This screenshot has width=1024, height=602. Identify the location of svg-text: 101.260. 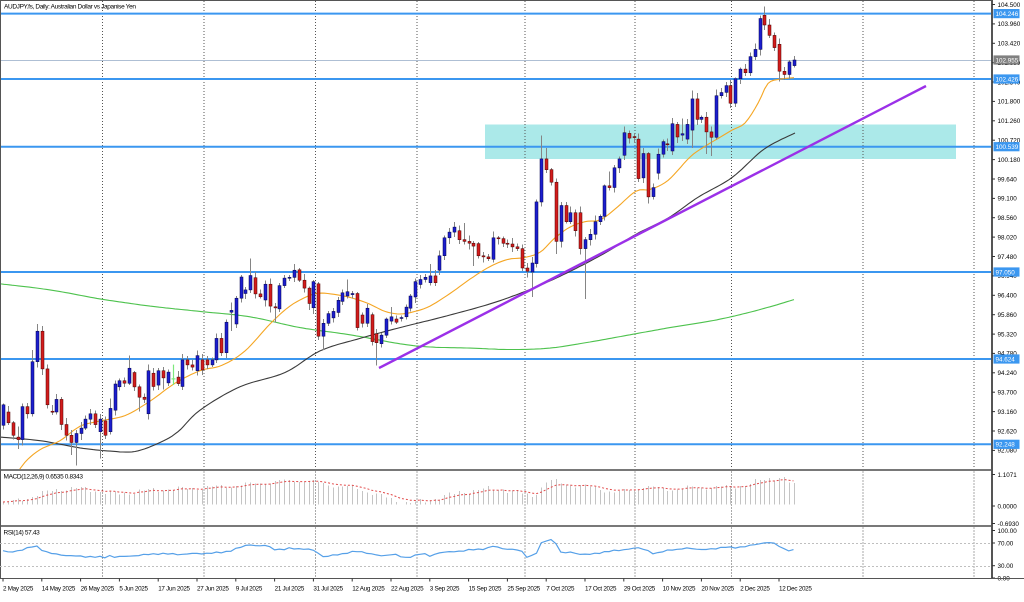
(1009, 121).